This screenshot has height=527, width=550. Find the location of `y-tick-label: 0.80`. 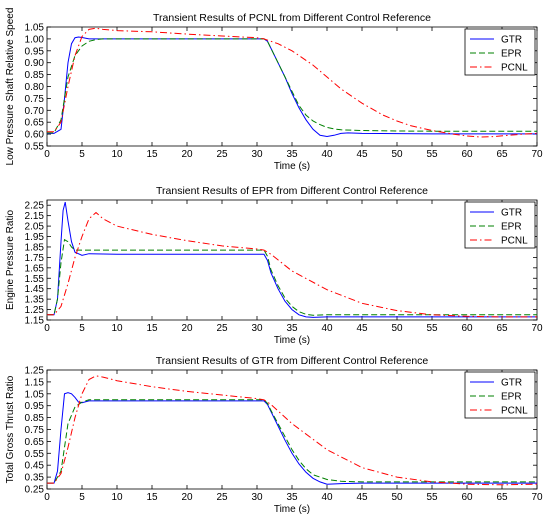

y-tick-label: 0.80 is located at coordinates (35, 87).